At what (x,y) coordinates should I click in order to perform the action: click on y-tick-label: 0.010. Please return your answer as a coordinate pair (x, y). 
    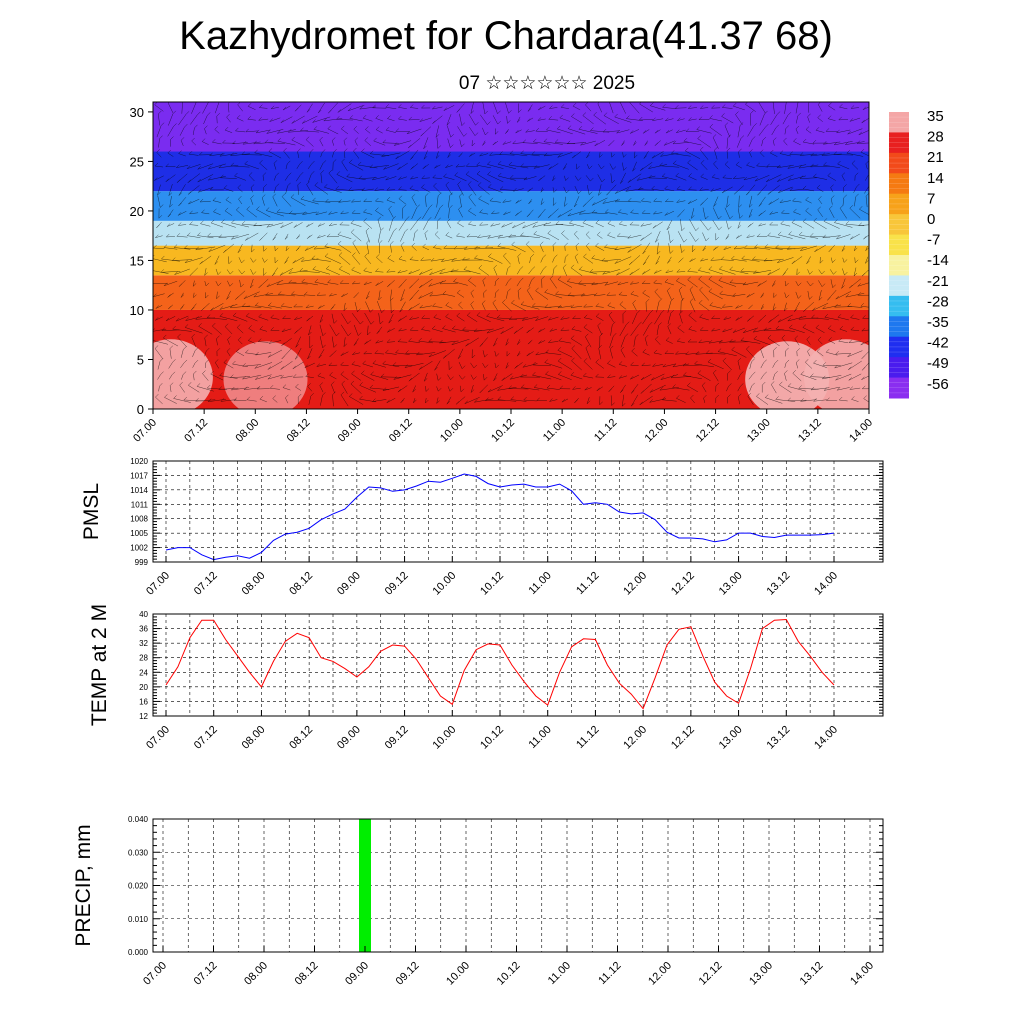
    Looking at the image, I should click on (138, 919).